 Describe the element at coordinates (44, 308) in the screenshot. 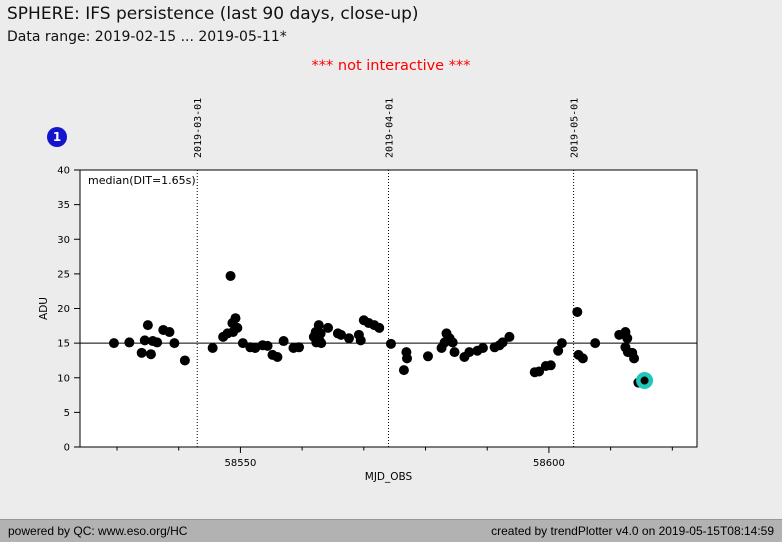

I see `y-axis-label: ADU` at that location.